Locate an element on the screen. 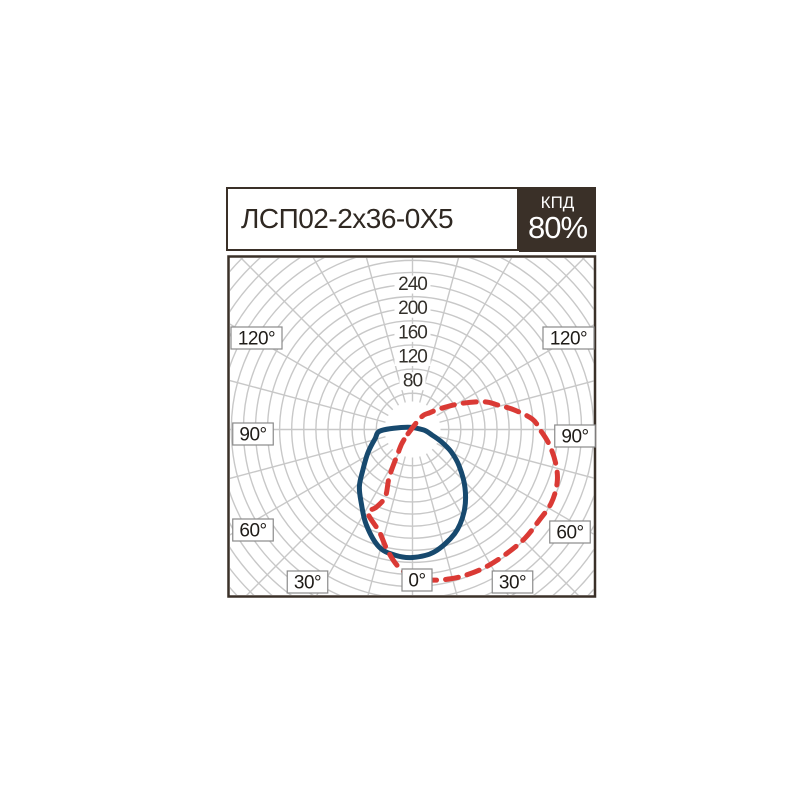 This screenshot has height=801, width=801. efficiency-label: КПД is located at coordinates (557, 202).